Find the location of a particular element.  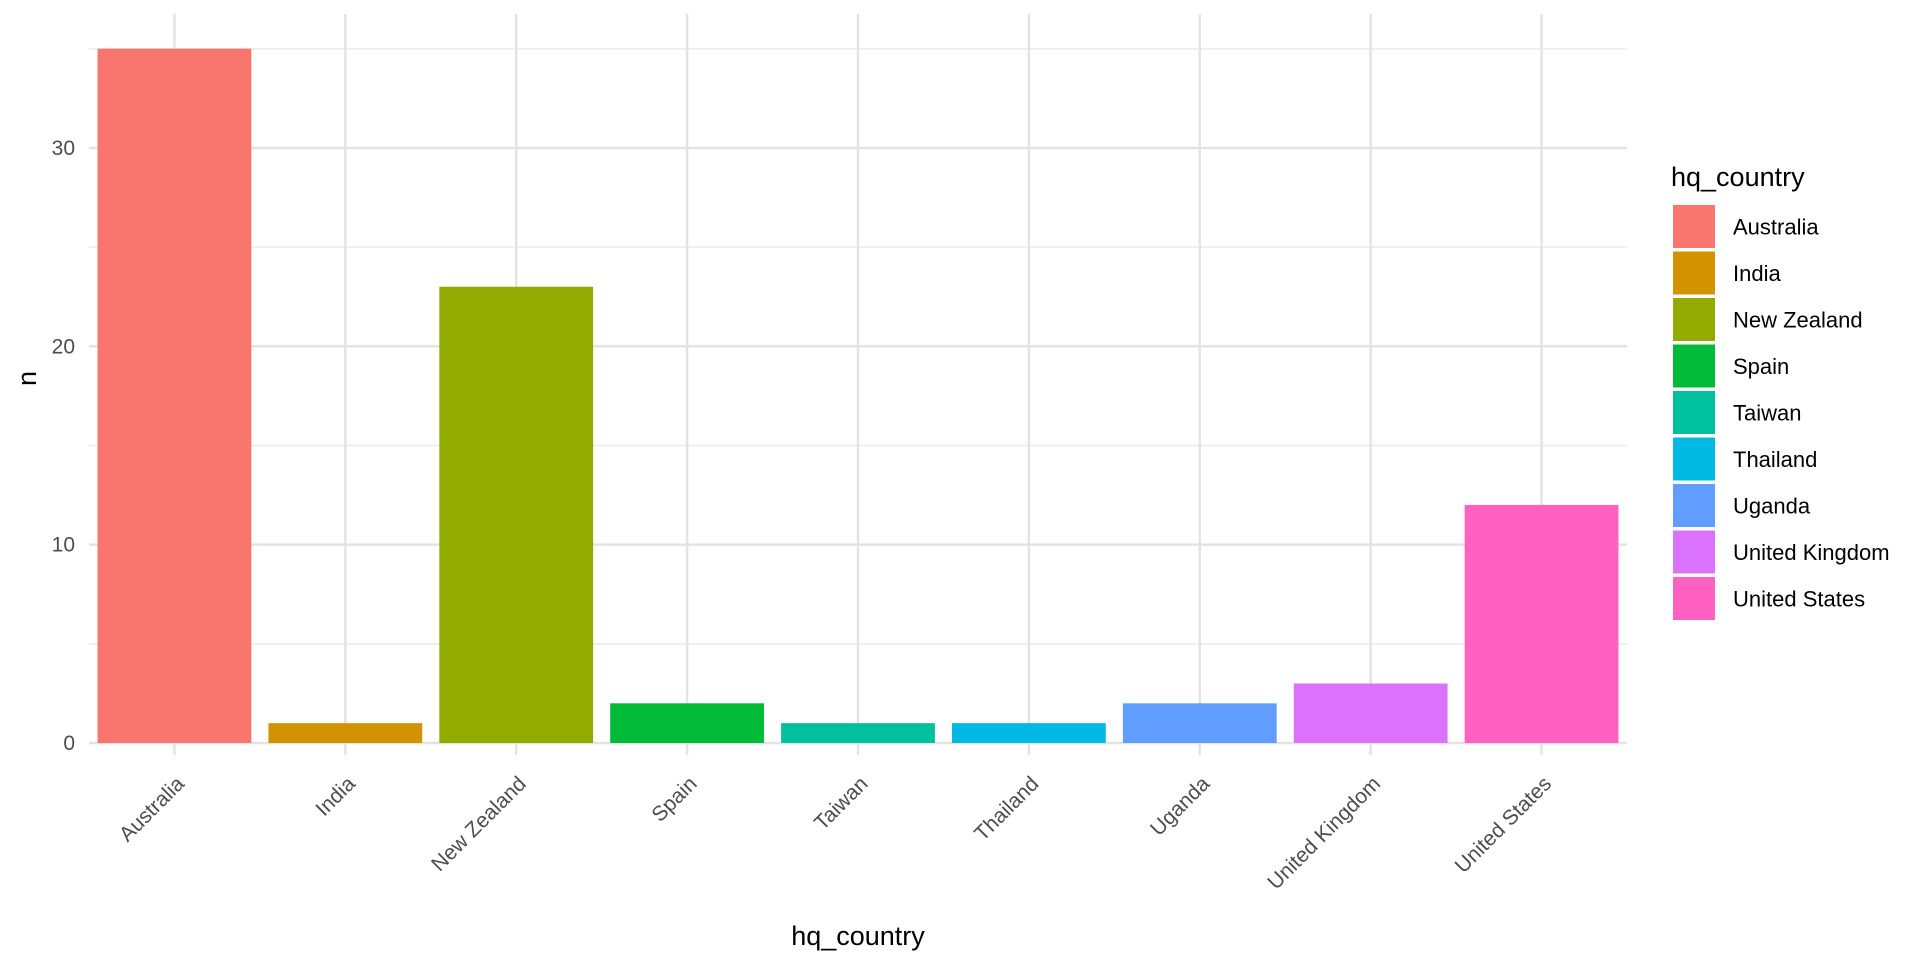

legend-label: India is located at coordinates (1757, 273).